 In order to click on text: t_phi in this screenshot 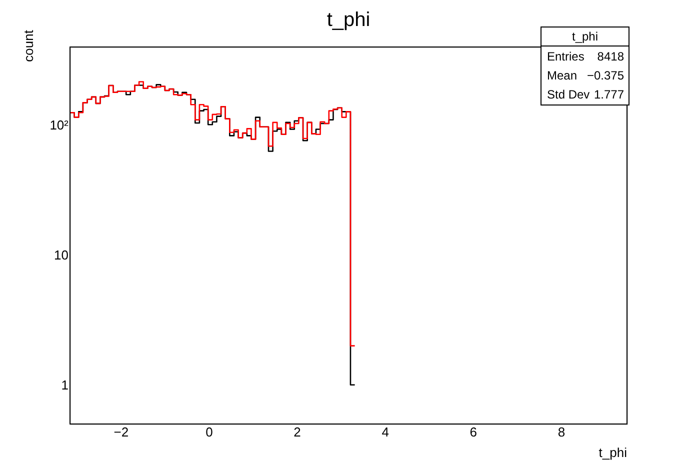, I will do `click(585, 37)`.